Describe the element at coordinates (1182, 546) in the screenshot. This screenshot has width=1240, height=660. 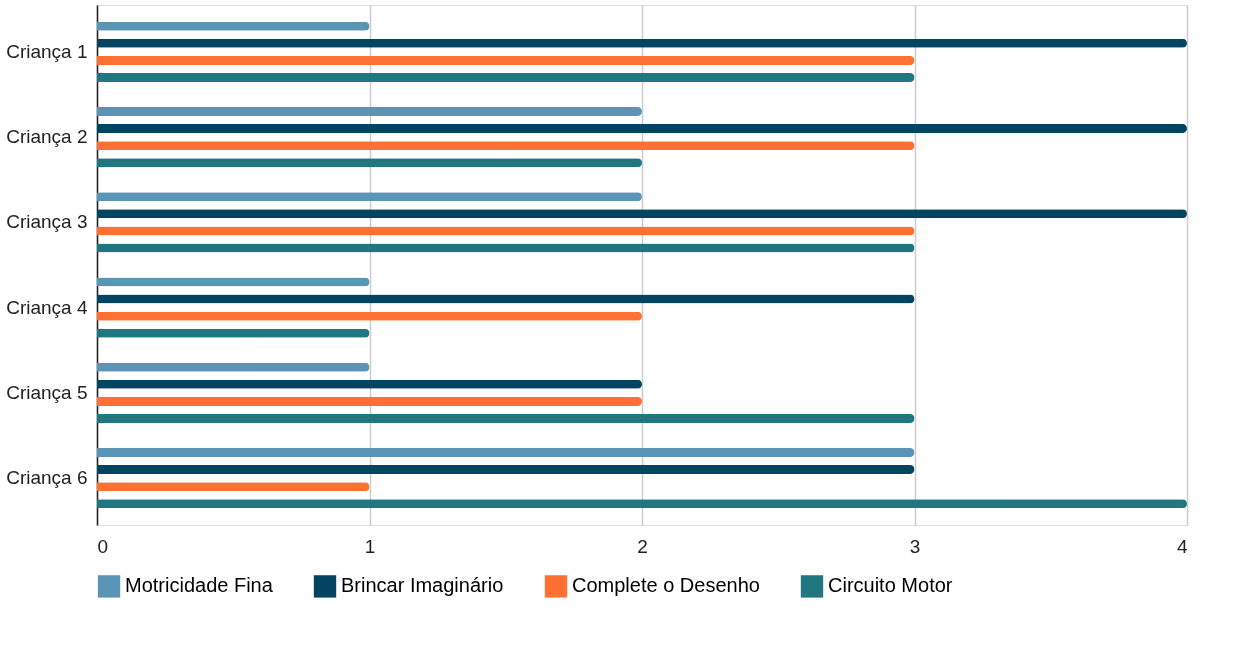
I see `x-tick-label: 4` at that location.